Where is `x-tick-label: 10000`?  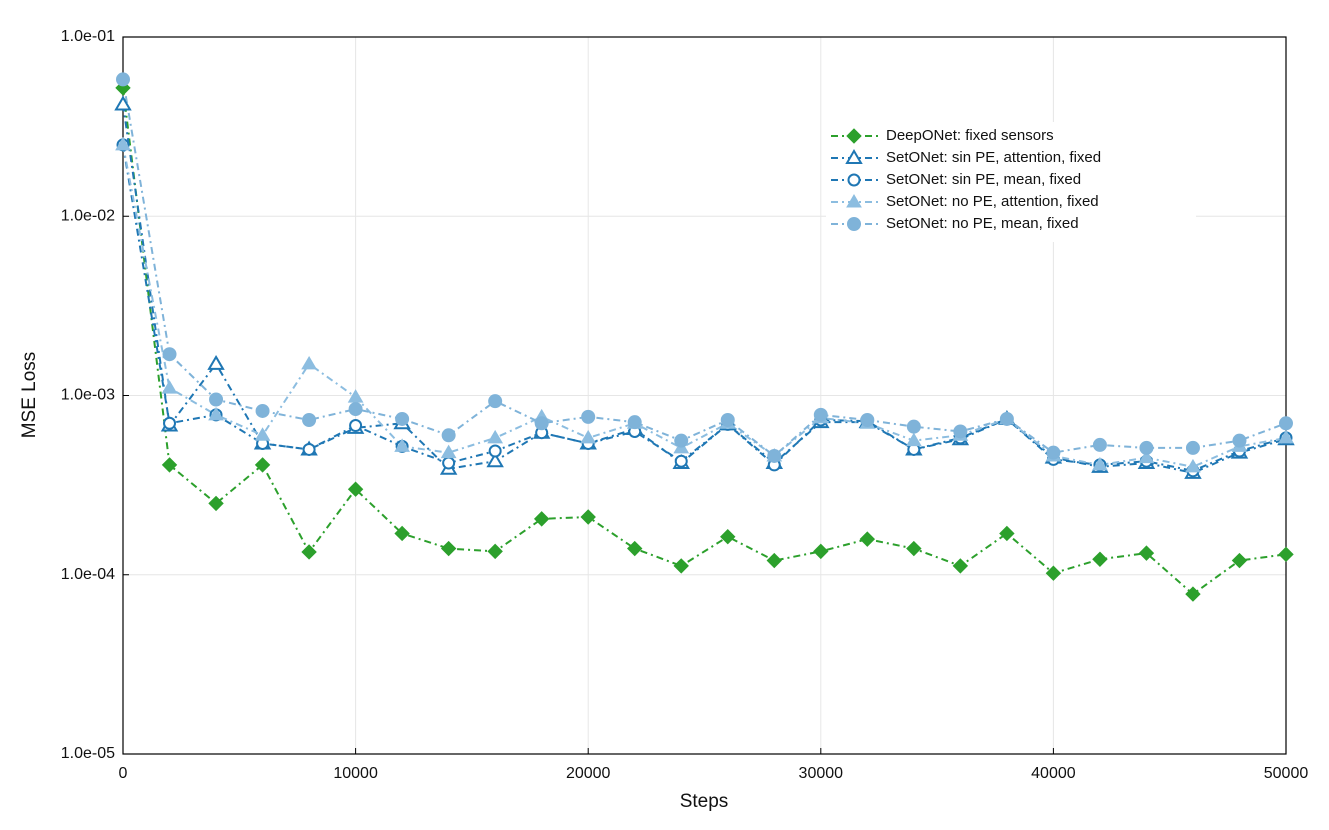 x-tick-label: 10000 is located at coordinates (355, 773).